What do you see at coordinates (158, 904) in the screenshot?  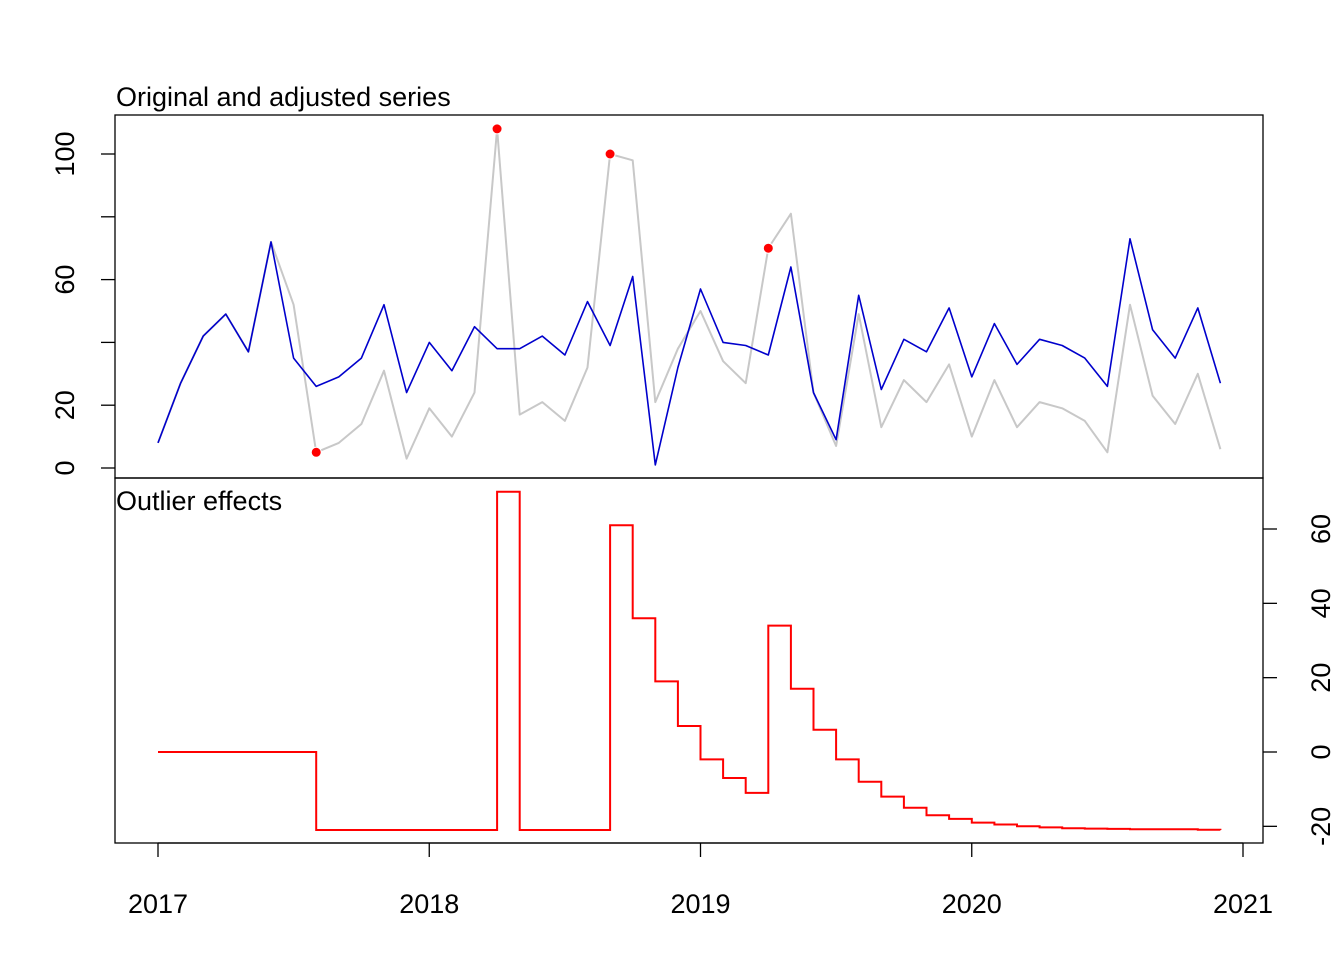 I see `x-tick-label: 2017` at bounding box center [158, 904].